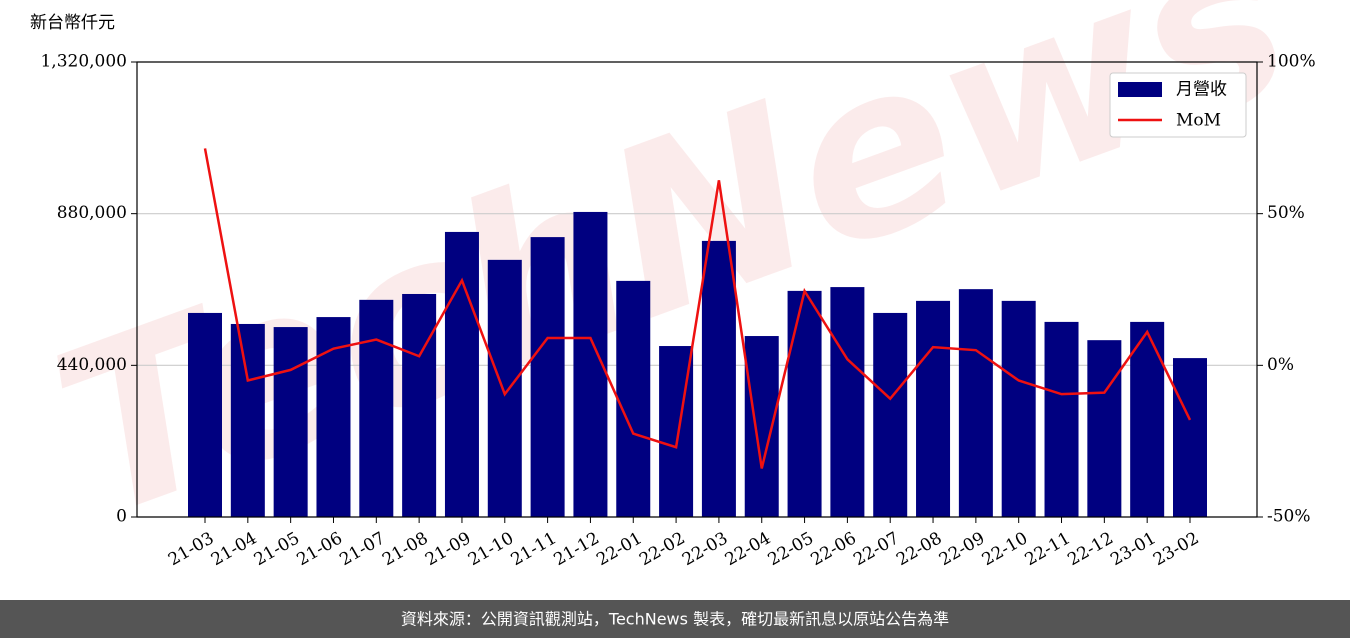 This screenshot has height=638, width=1350. I want to click on legend-label: MoM, so click(1198, 121).